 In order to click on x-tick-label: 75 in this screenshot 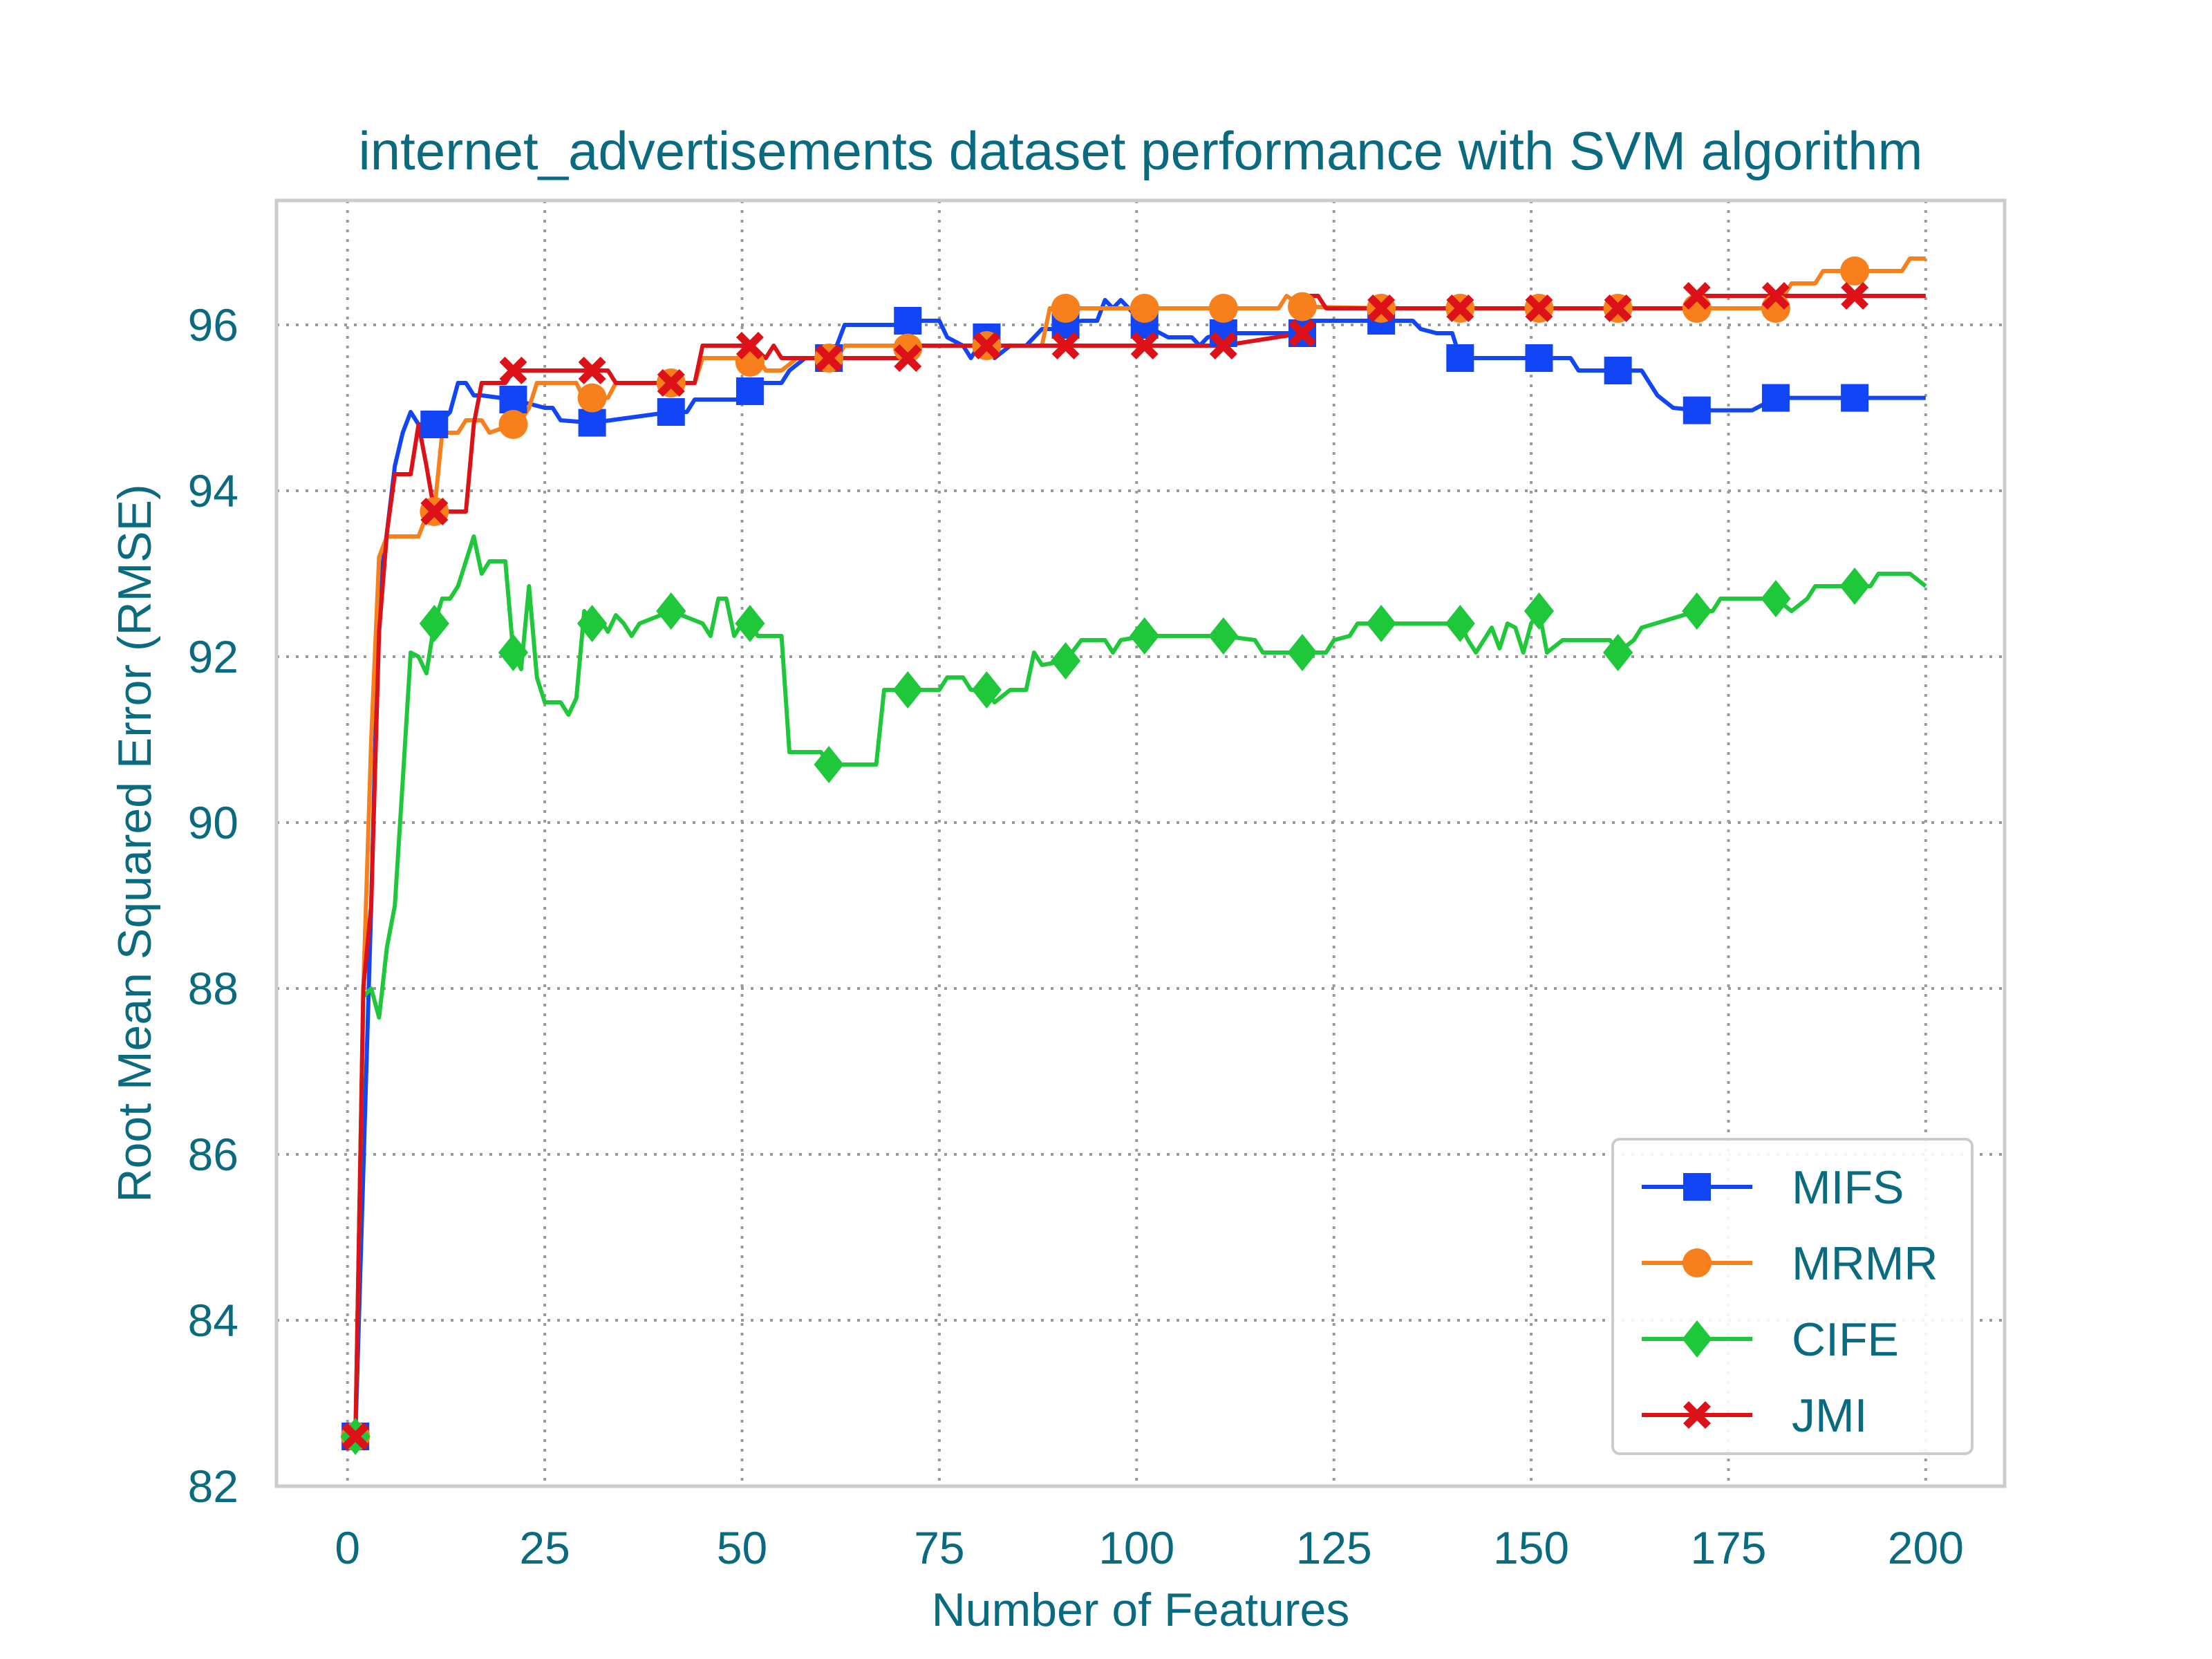, I will do `click(939, 1548)`.